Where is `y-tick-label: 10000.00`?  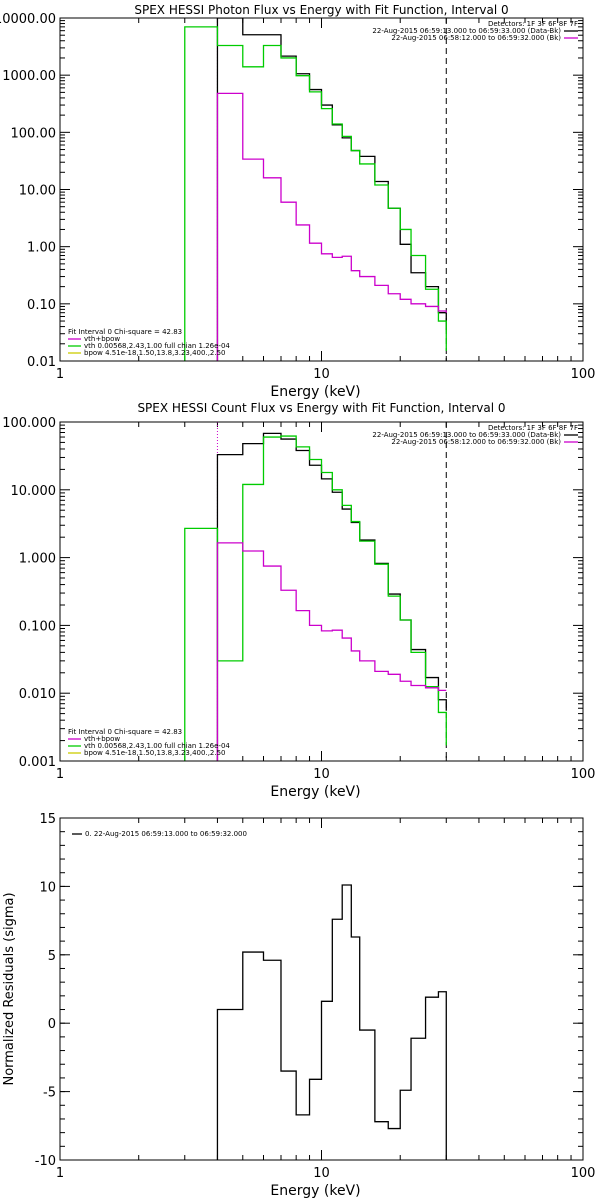 y-tick-label: 10000.00 is located at coordinates (28, 19).